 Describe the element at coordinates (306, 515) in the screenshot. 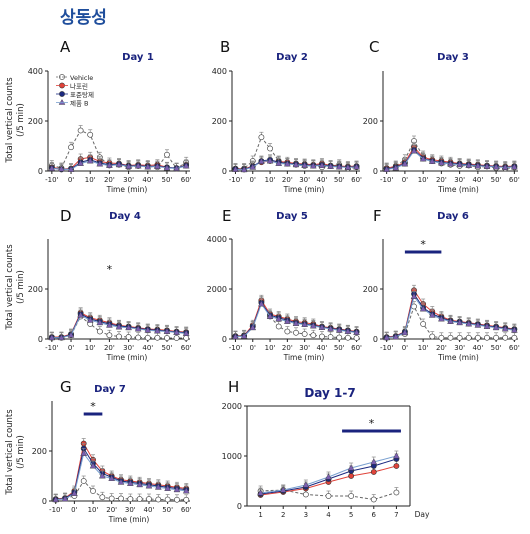

I see `x-tick-label: 3` at that location.